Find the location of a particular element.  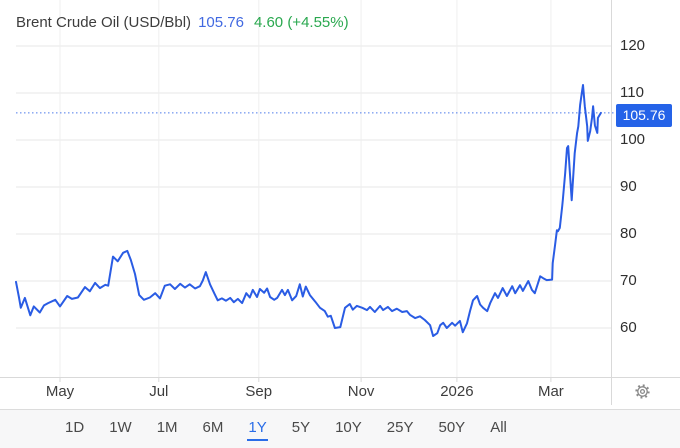

current-price-badge: 105.76 is located at coordinates (644, 115).